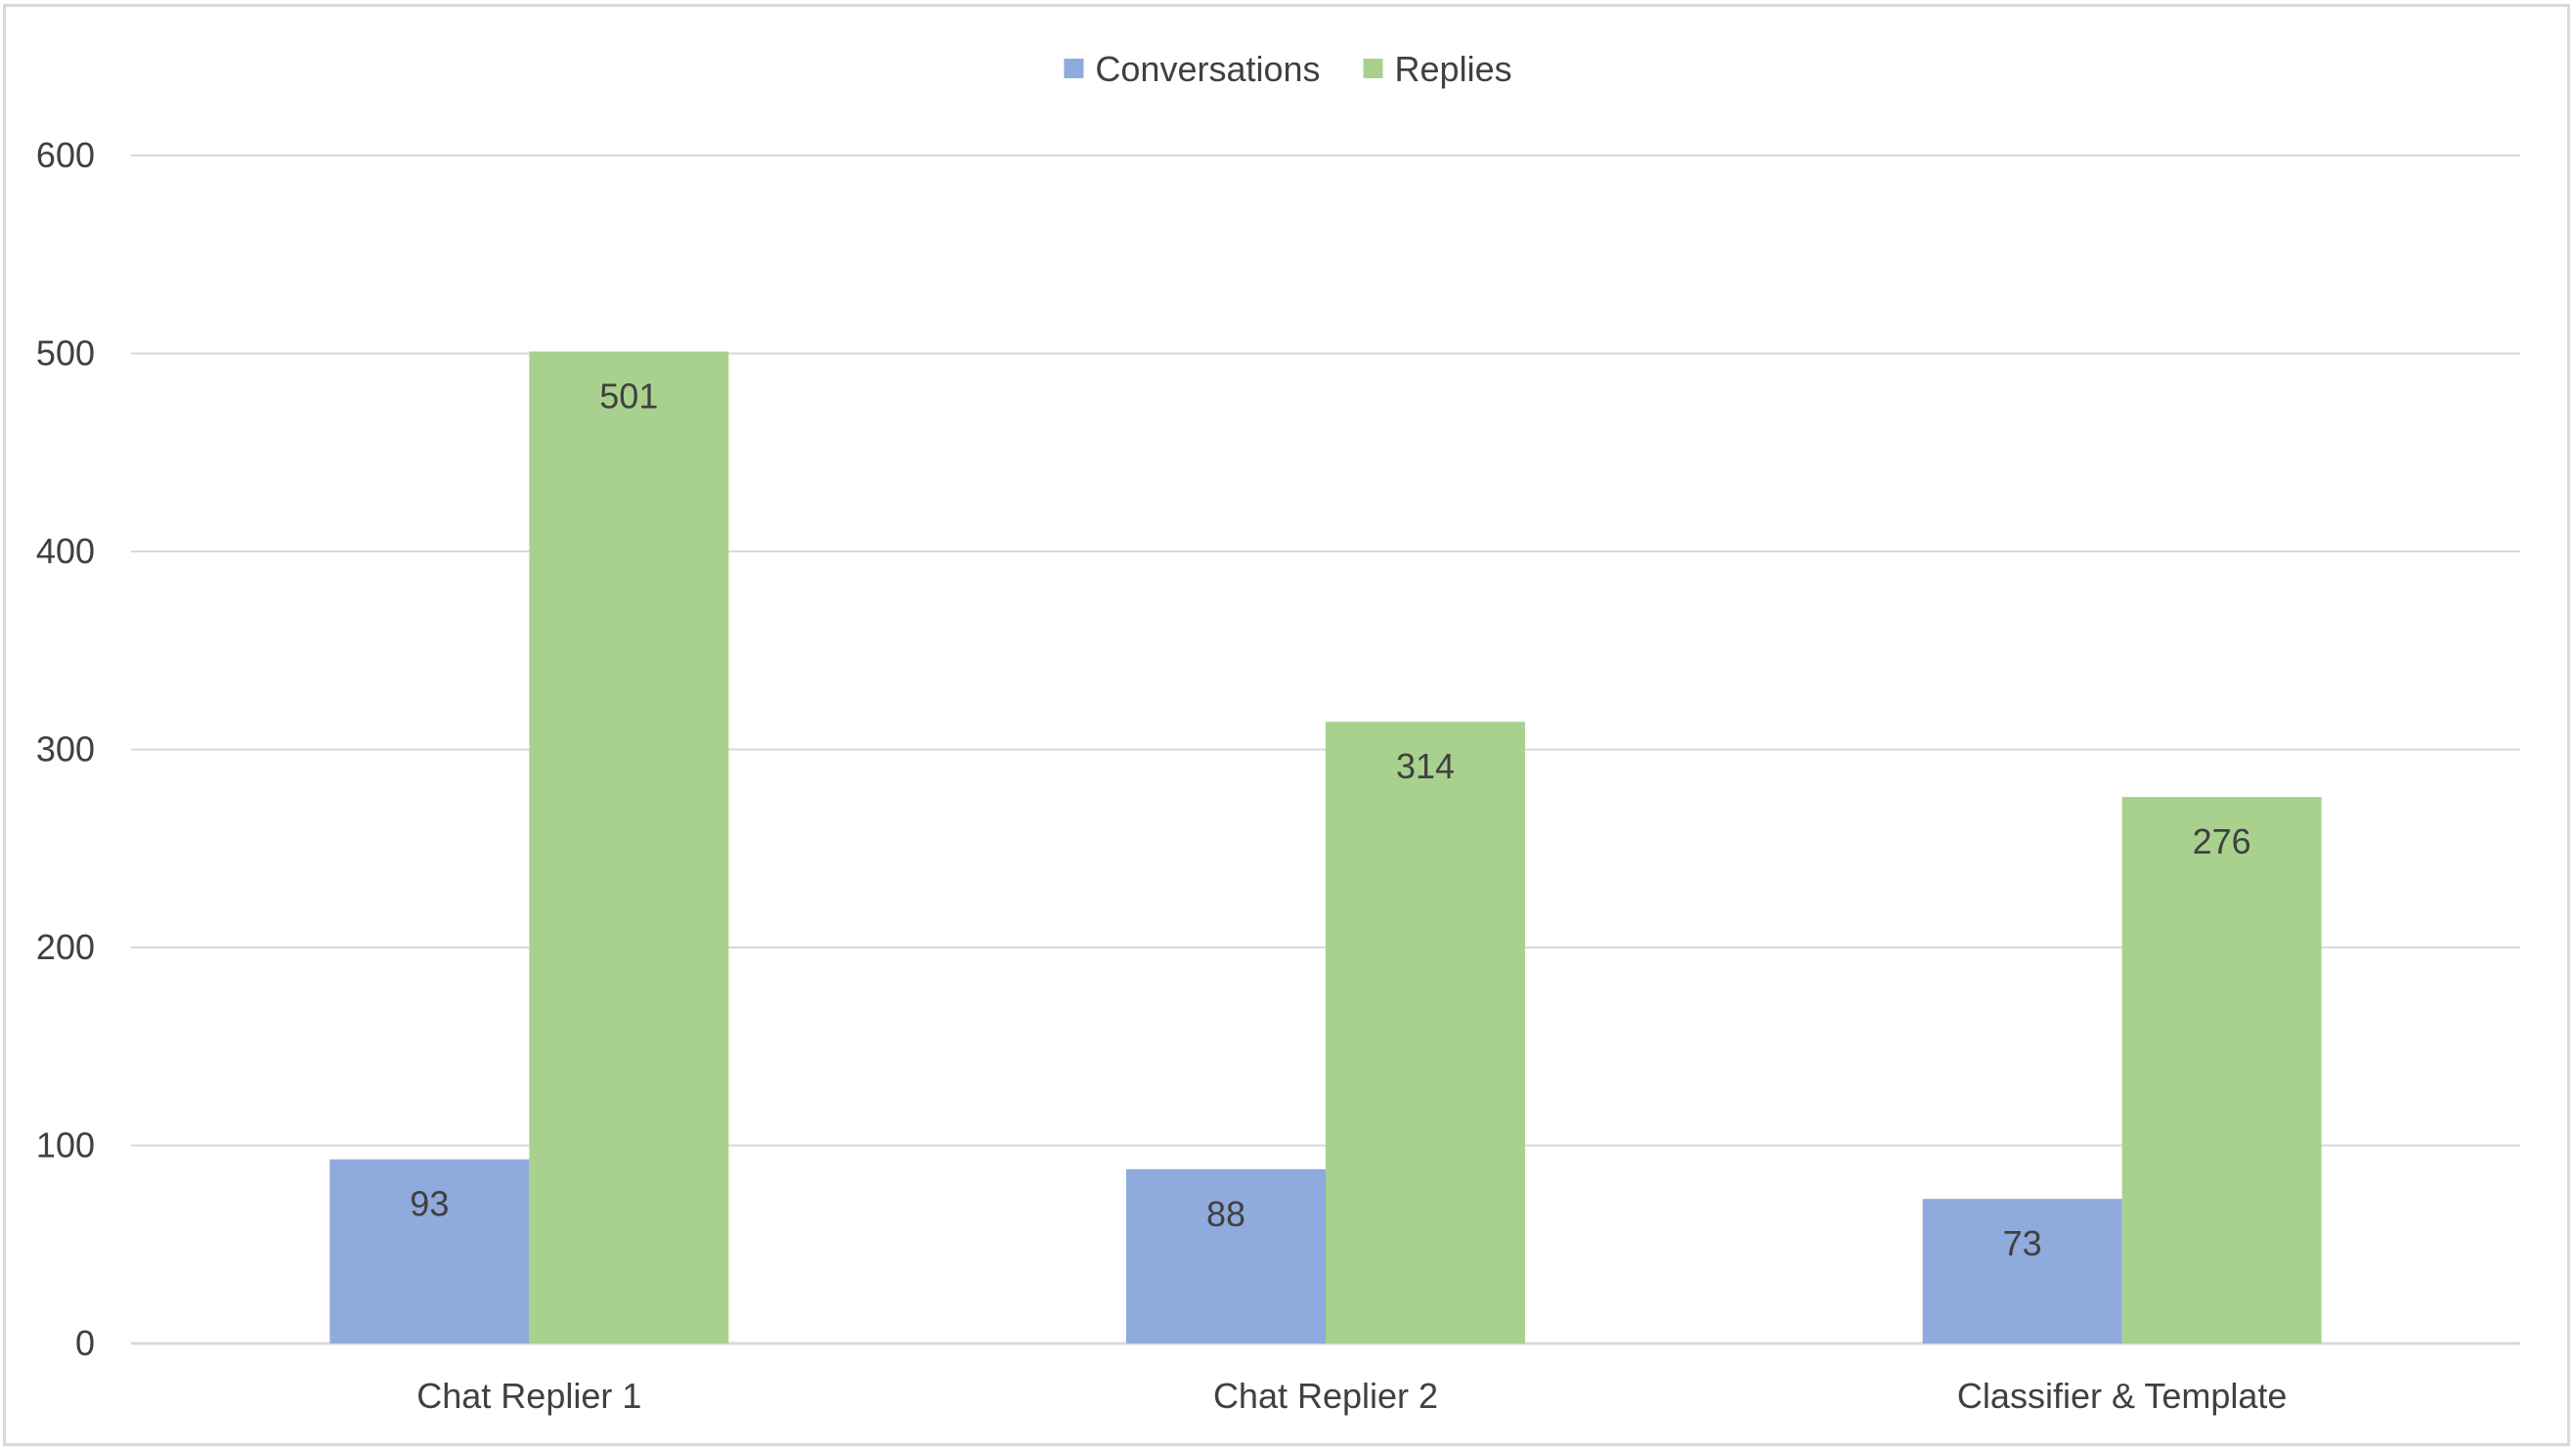  Describe the element at coordinates (65, 749) in the screenshot. I see `y-tick-label: 300` at that location.